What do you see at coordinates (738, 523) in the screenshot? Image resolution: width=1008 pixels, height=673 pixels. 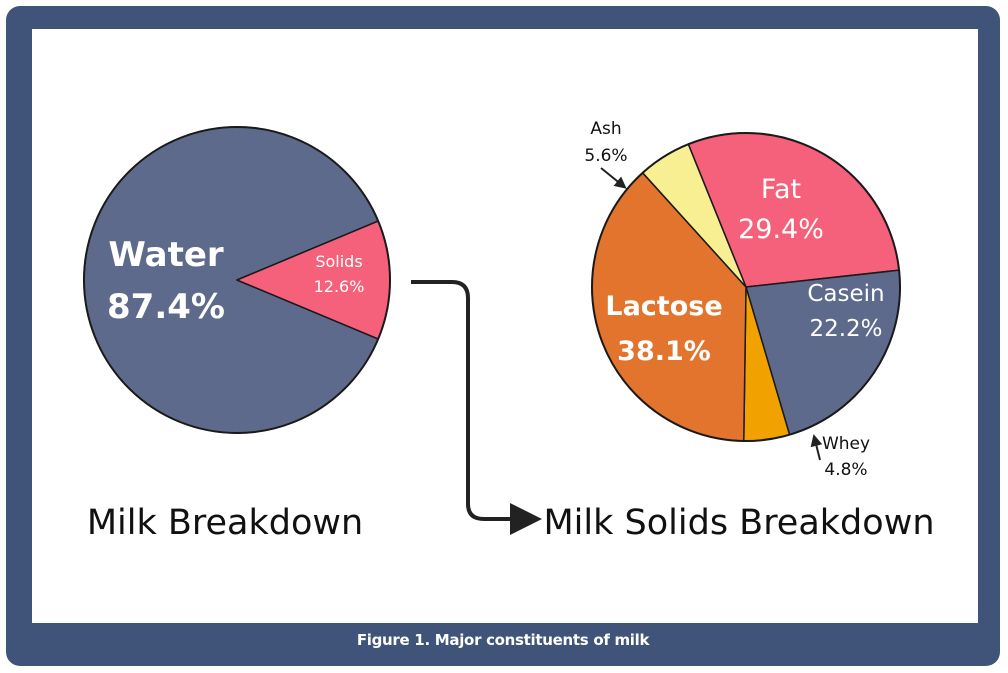 I see `milk-solids-breakdown-title: Milk Solids Breakdown` at bounding box center [738, 523].